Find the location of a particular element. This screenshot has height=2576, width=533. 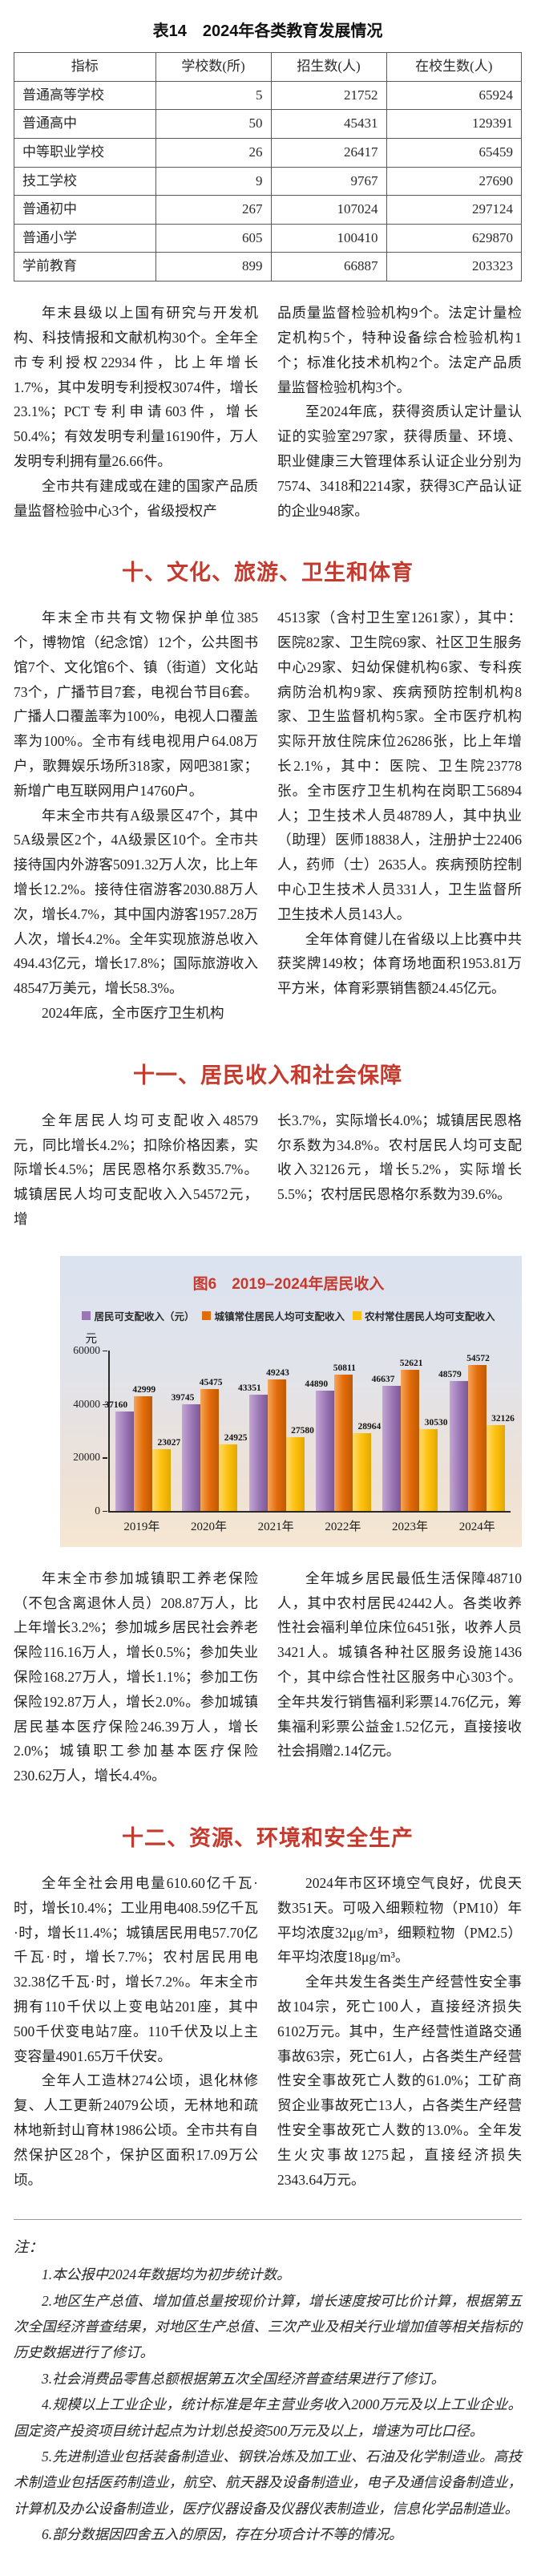

bar-value-label: 50811 is located at coordinates (345, 1368).